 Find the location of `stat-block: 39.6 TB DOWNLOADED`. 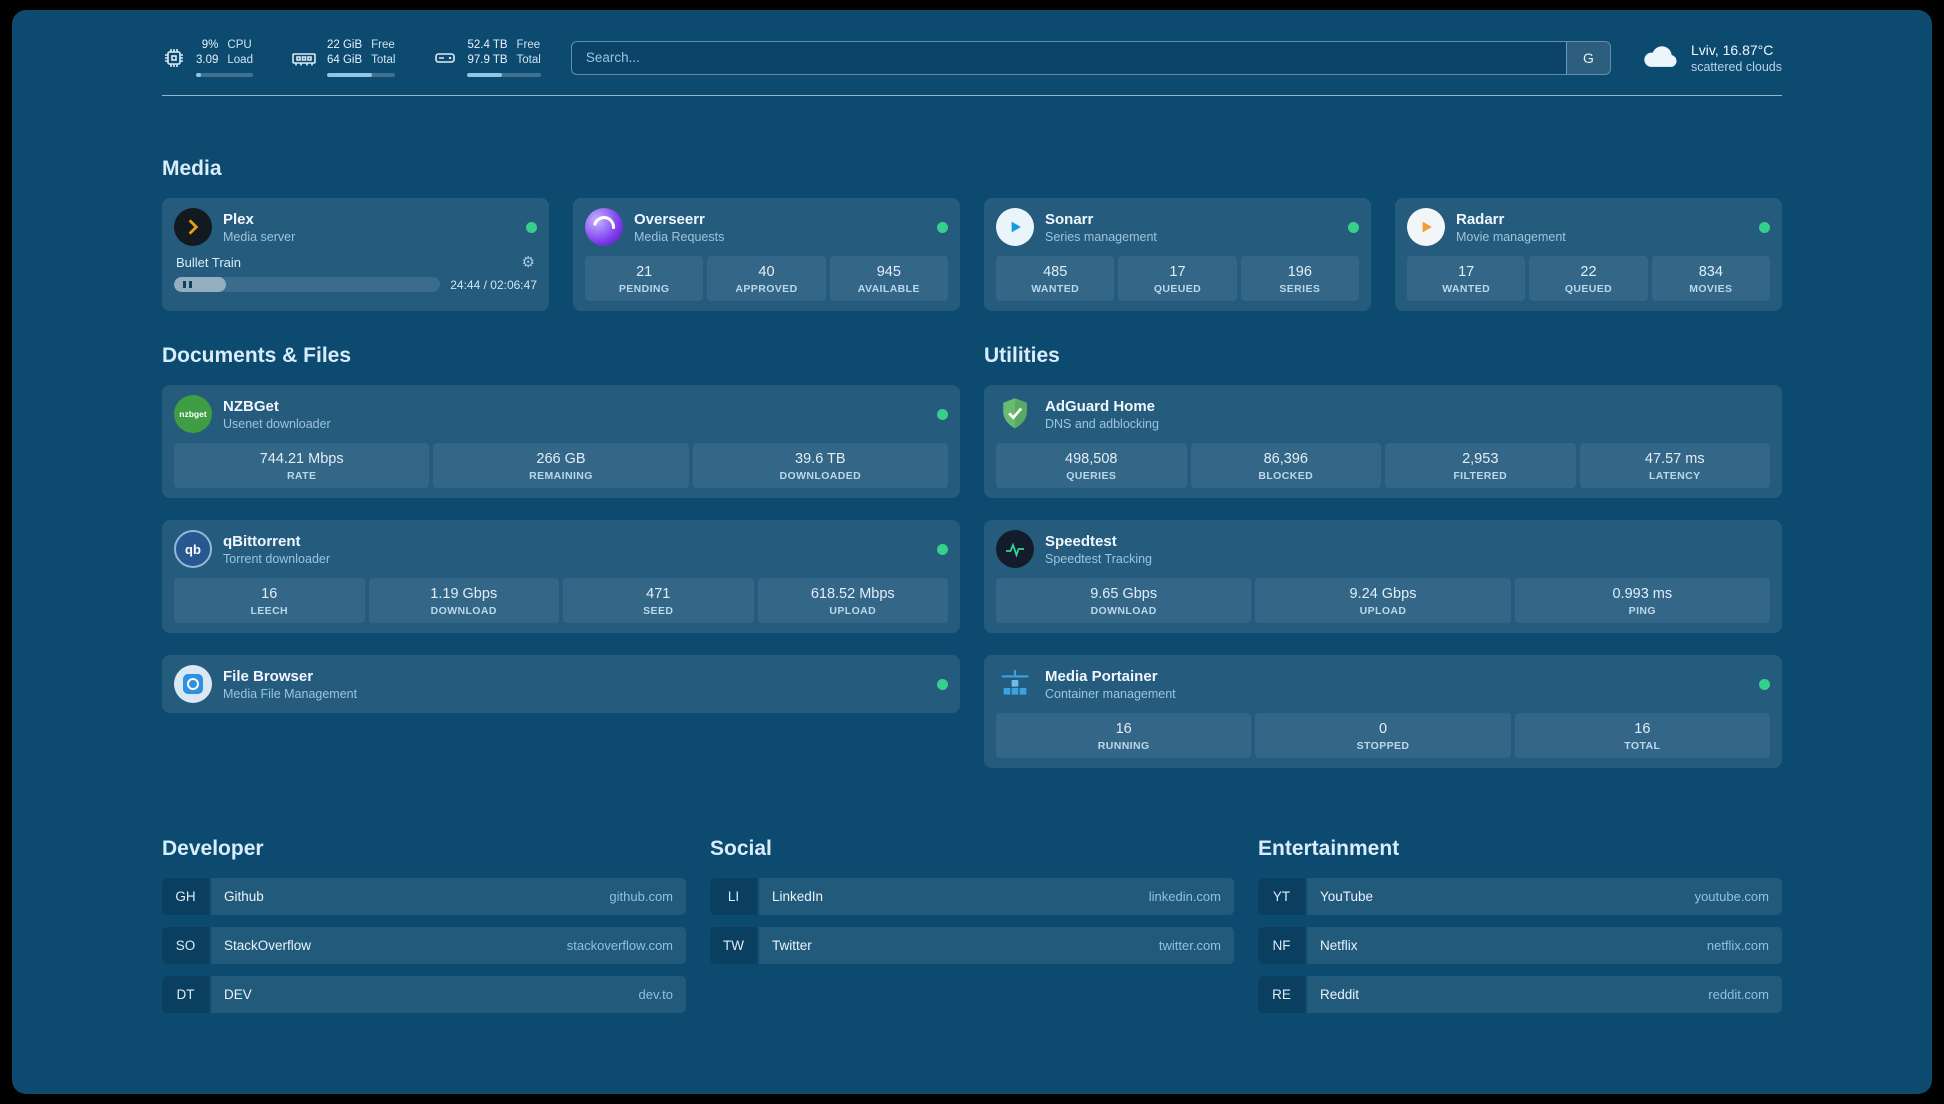

stat-block: 39.6 TB DOWNLOADED is located at coordinates (820, 465).